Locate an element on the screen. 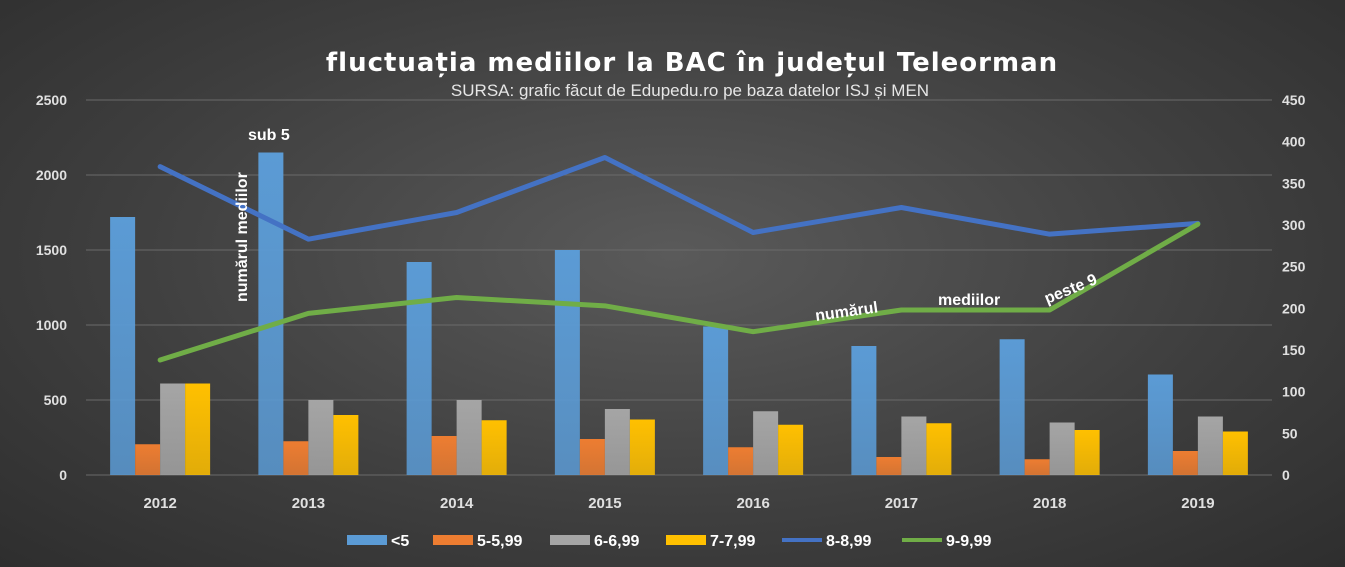 This screenshot has height=567, width=1345. x-tick-label: 2018 is located at coordinates (1049, 503).